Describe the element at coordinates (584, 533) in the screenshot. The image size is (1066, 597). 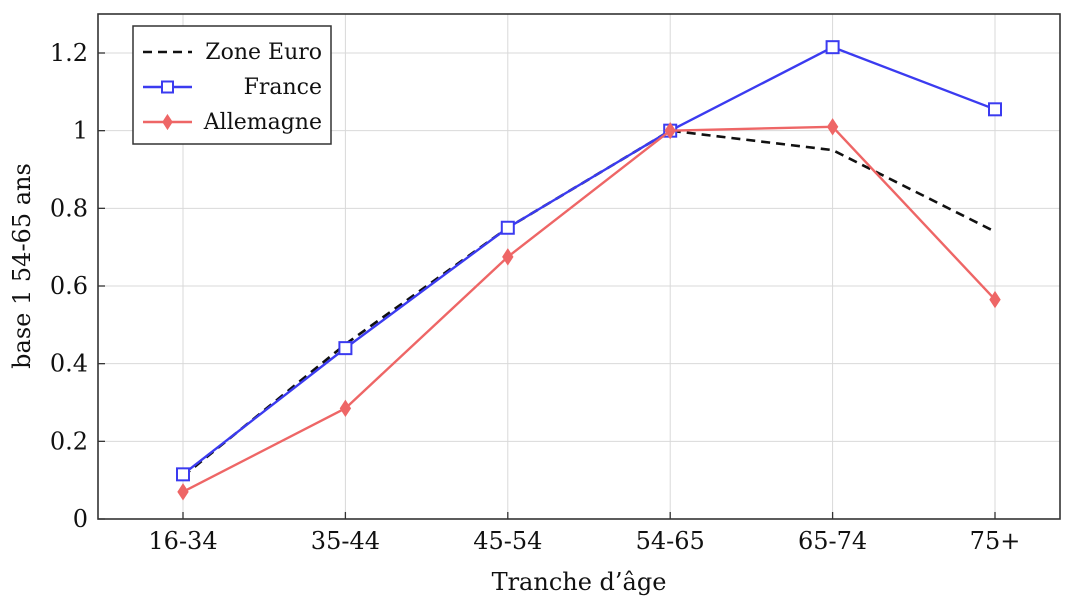
I see `x-axis-ticks: 16-34 35-44 45-54 54-65 65-74 75+` at that location.